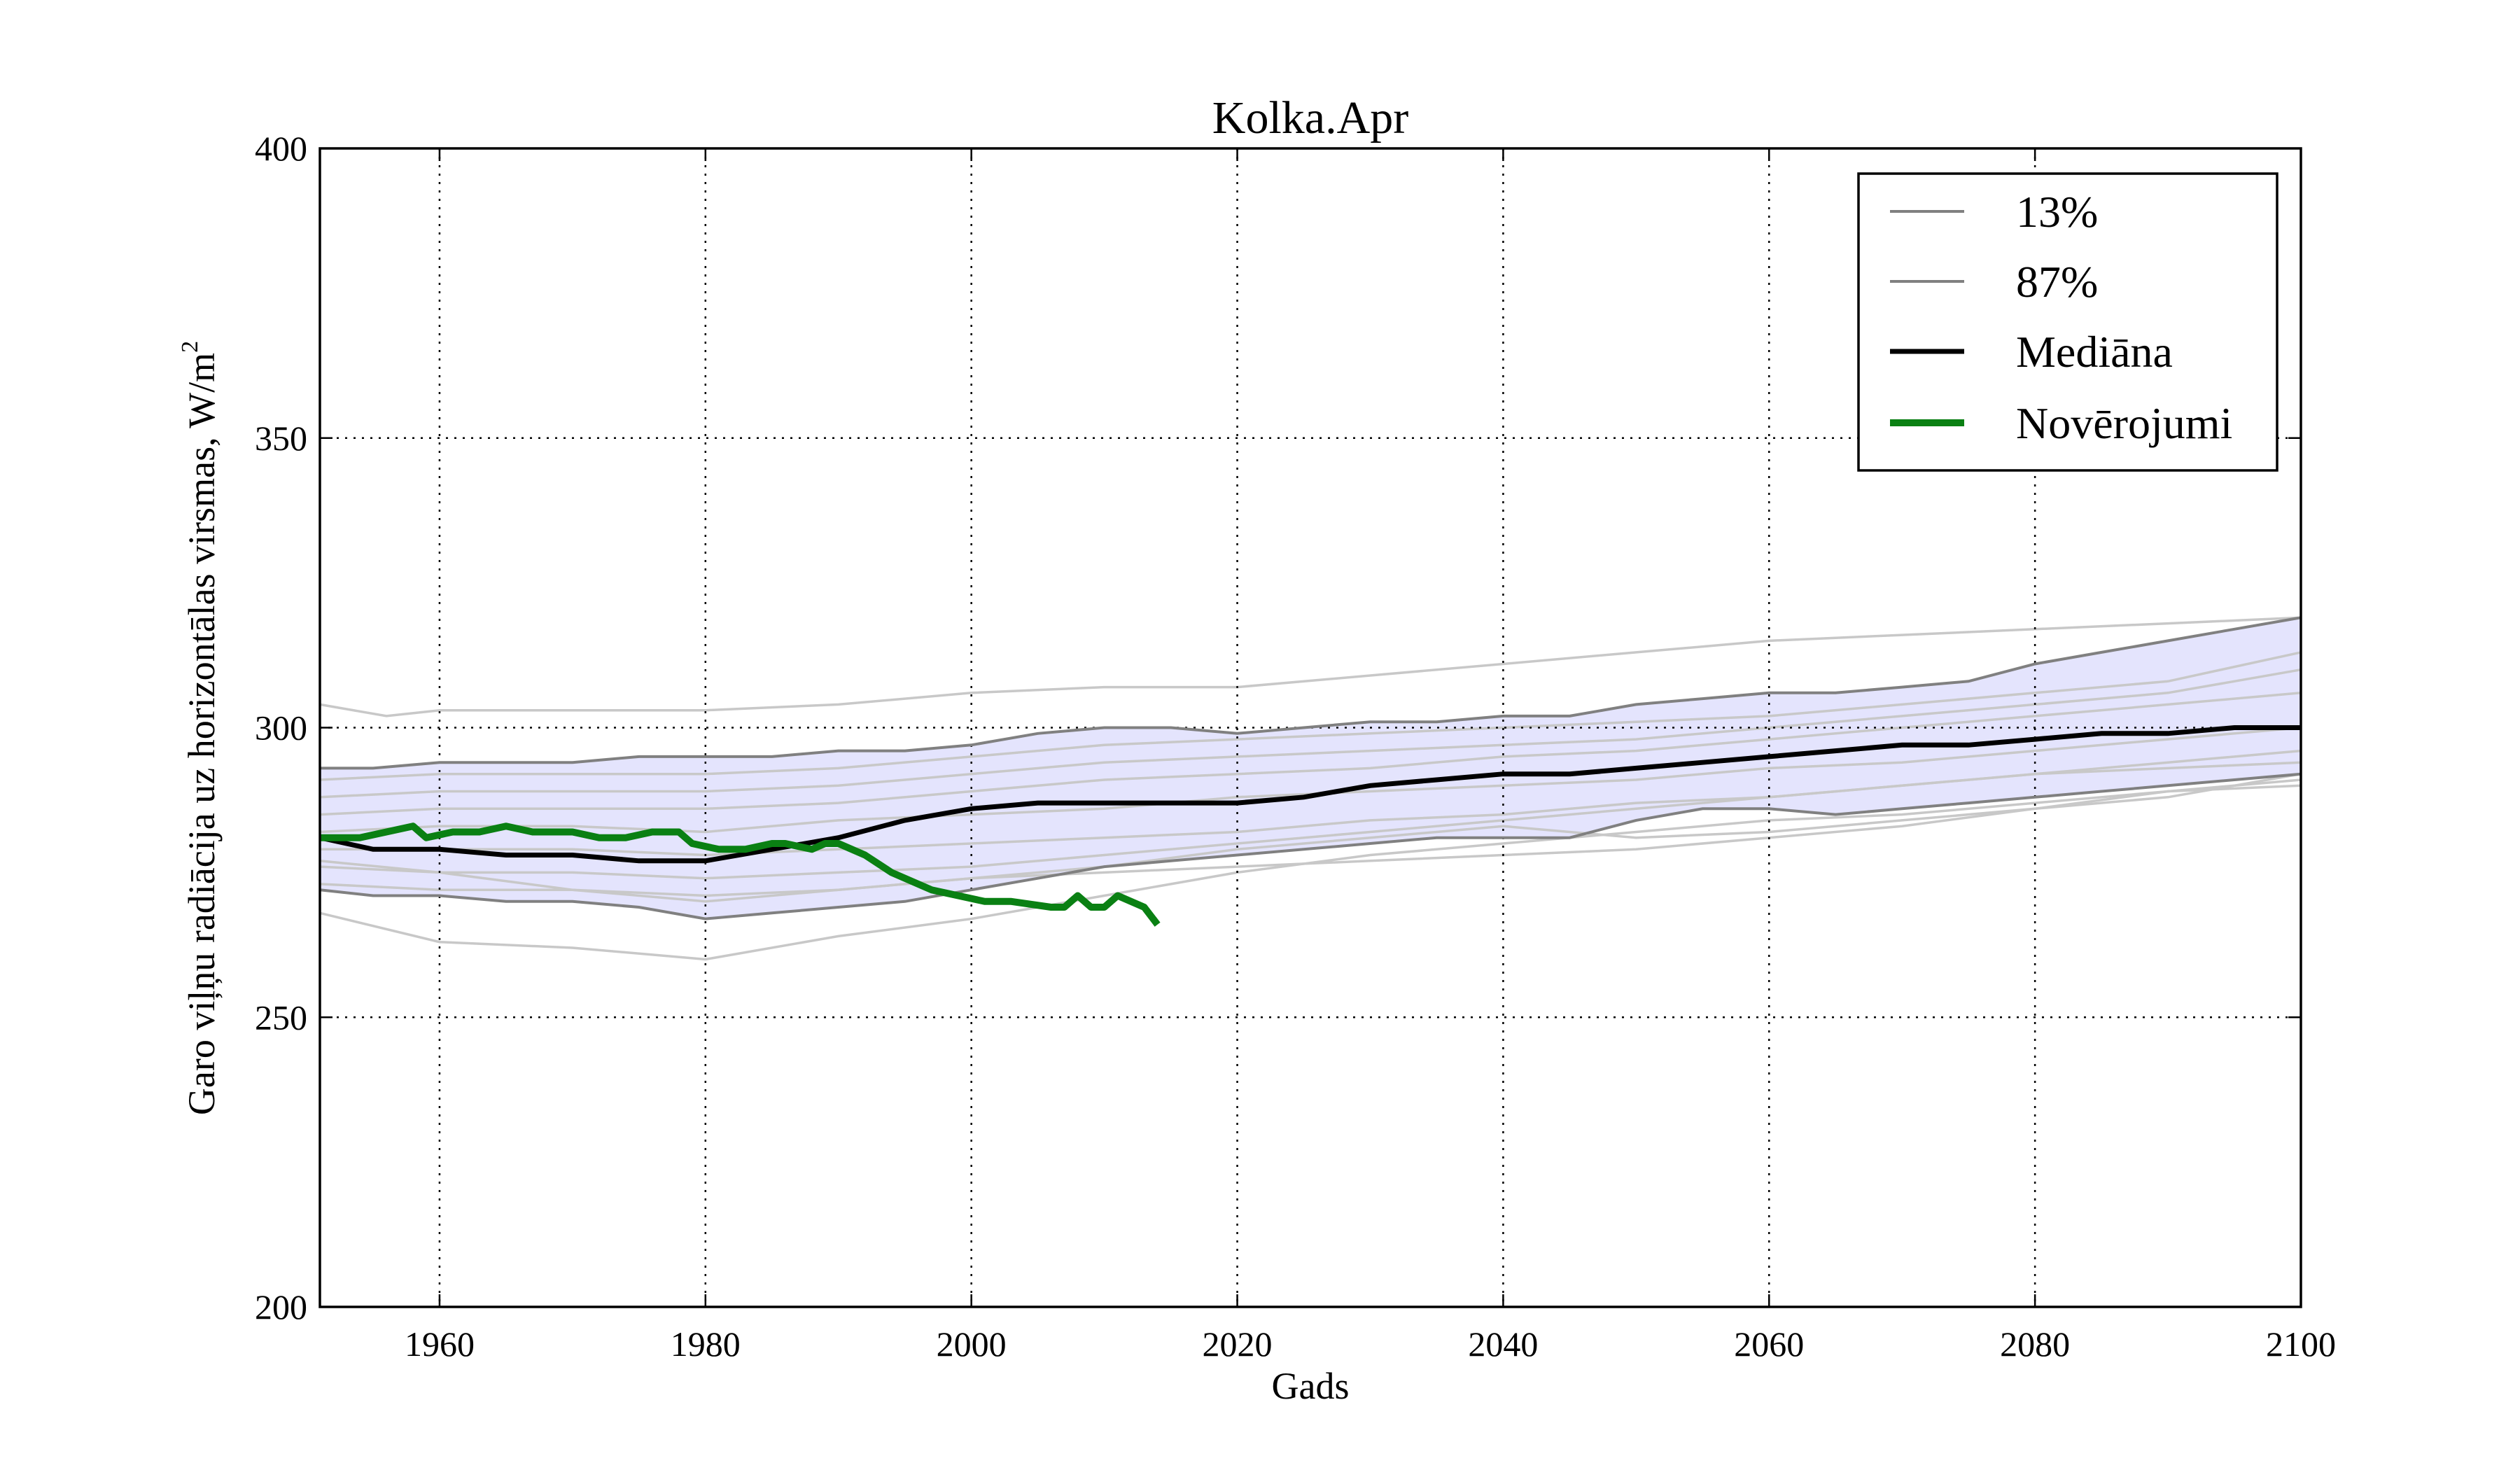  I want to click on legend: 13% 87% Mediāna Novērojumi, so click(2067, 322).